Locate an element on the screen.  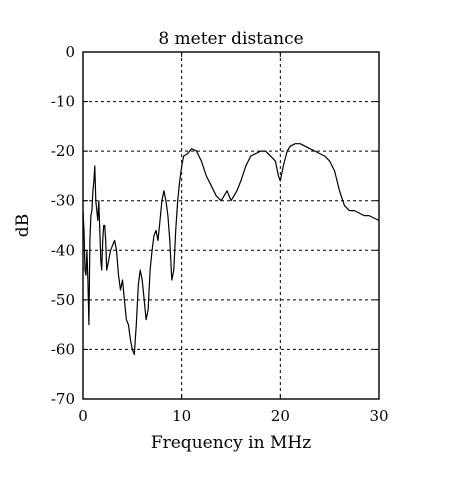
y-tick-label: -10 is located at coordinates (63, 102).